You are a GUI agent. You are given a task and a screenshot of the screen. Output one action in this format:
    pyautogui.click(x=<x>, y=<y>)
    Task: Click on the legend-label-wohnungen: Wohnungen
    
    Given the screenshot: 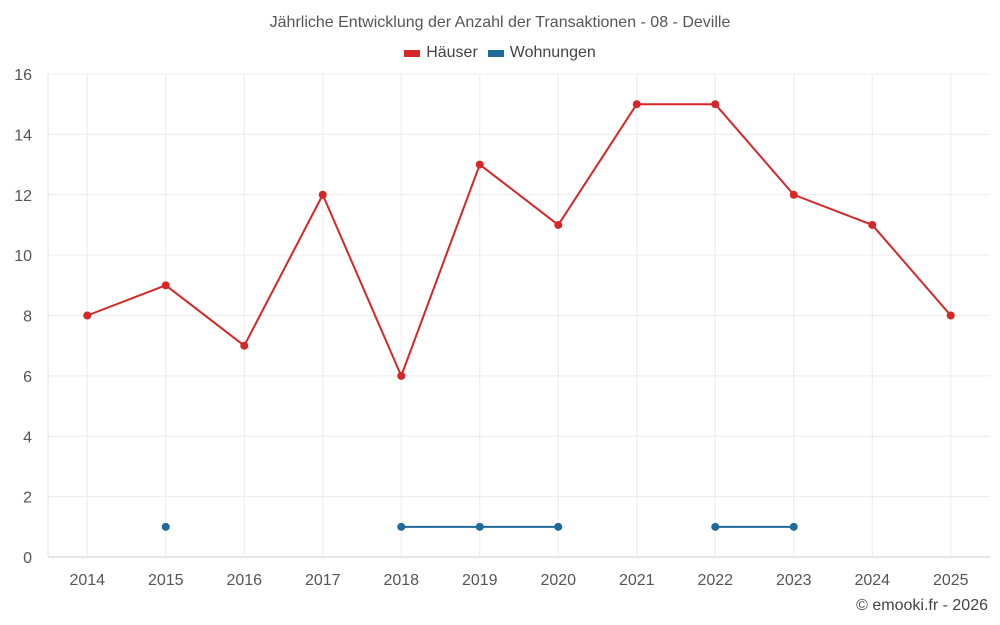 What is the action you would take?
    pyautogui.click(x=552, y=52)
    